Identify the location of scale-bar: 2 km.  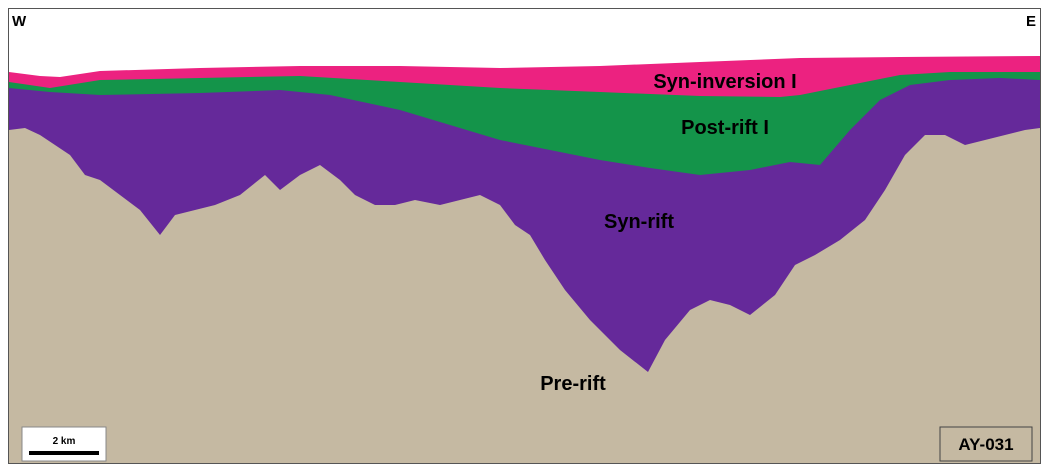
(64, 444).